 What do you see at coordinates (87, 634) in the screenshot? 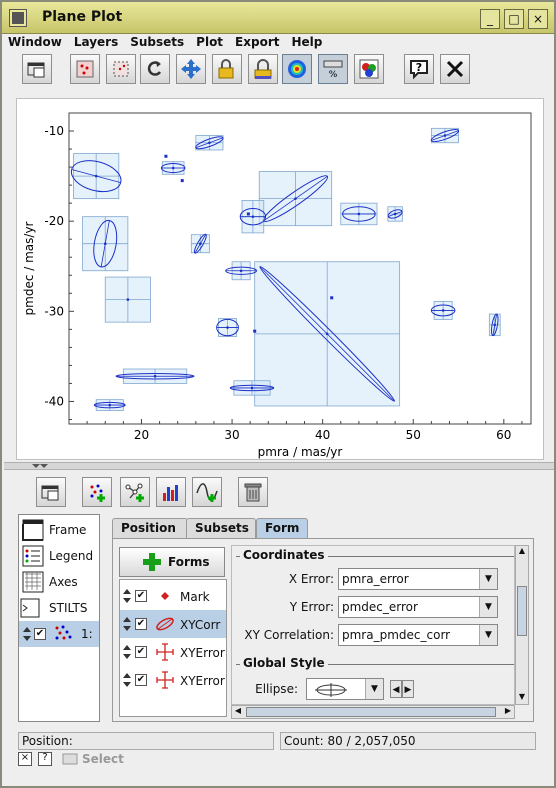
I see `layer-label: 1:` at bounding box center [87, 634].